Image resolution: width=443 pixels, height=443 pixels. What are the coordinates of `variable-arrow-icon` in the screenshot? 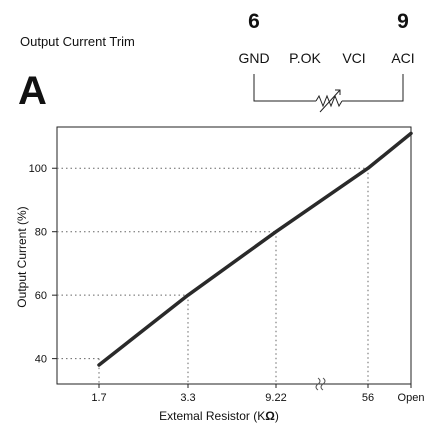 It's located at (330, 101).